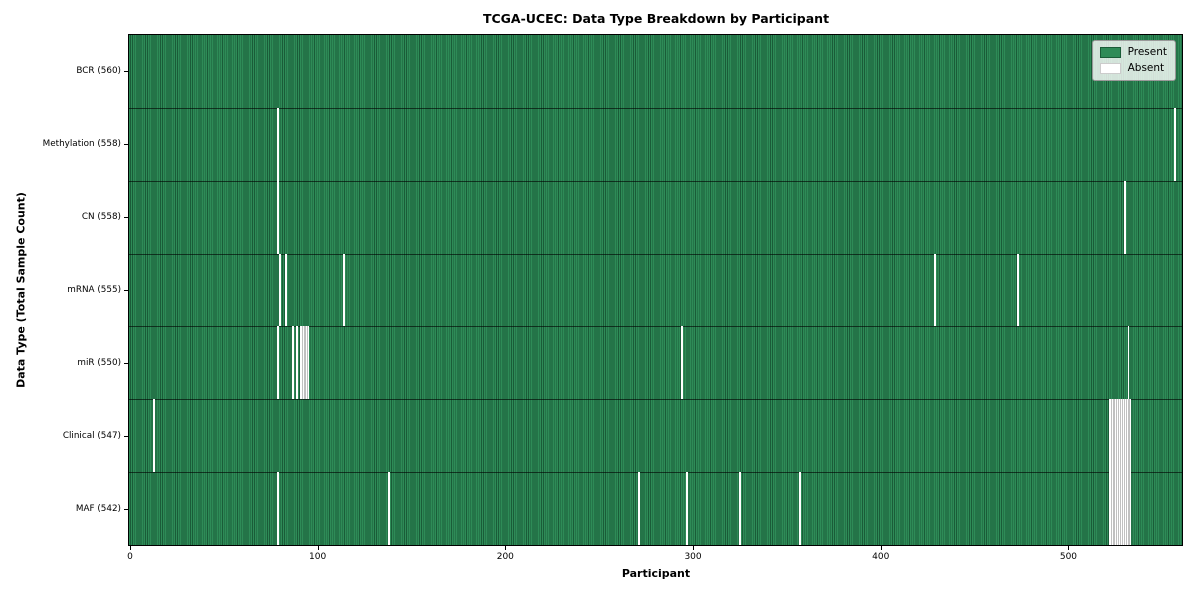  What do you see at coordinates (98, 71) in the screenshot?
I see `y-tick-label: BCR (560)` at bounding box center [98, 71].